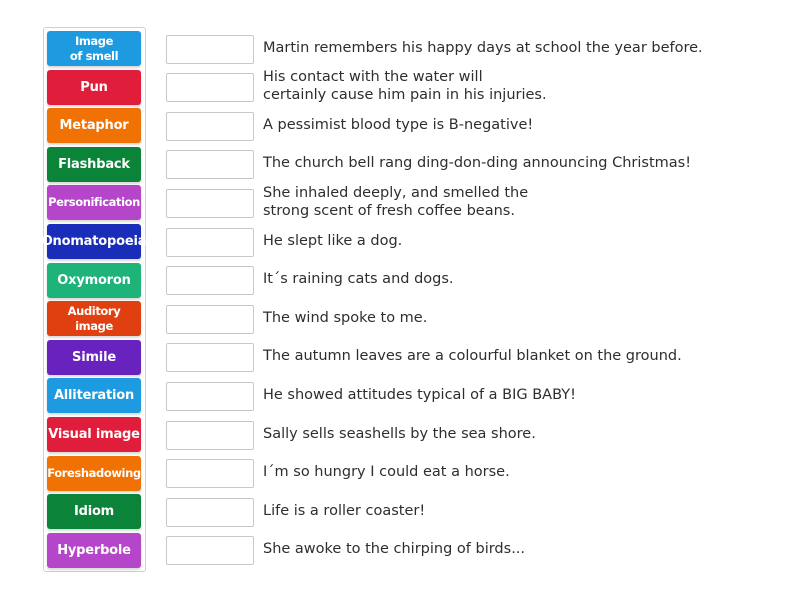 Image resolution: width=800 pixels, height=600 pixels. I want to click on answer-tile: Onomatopoeia, so click(94, 241).